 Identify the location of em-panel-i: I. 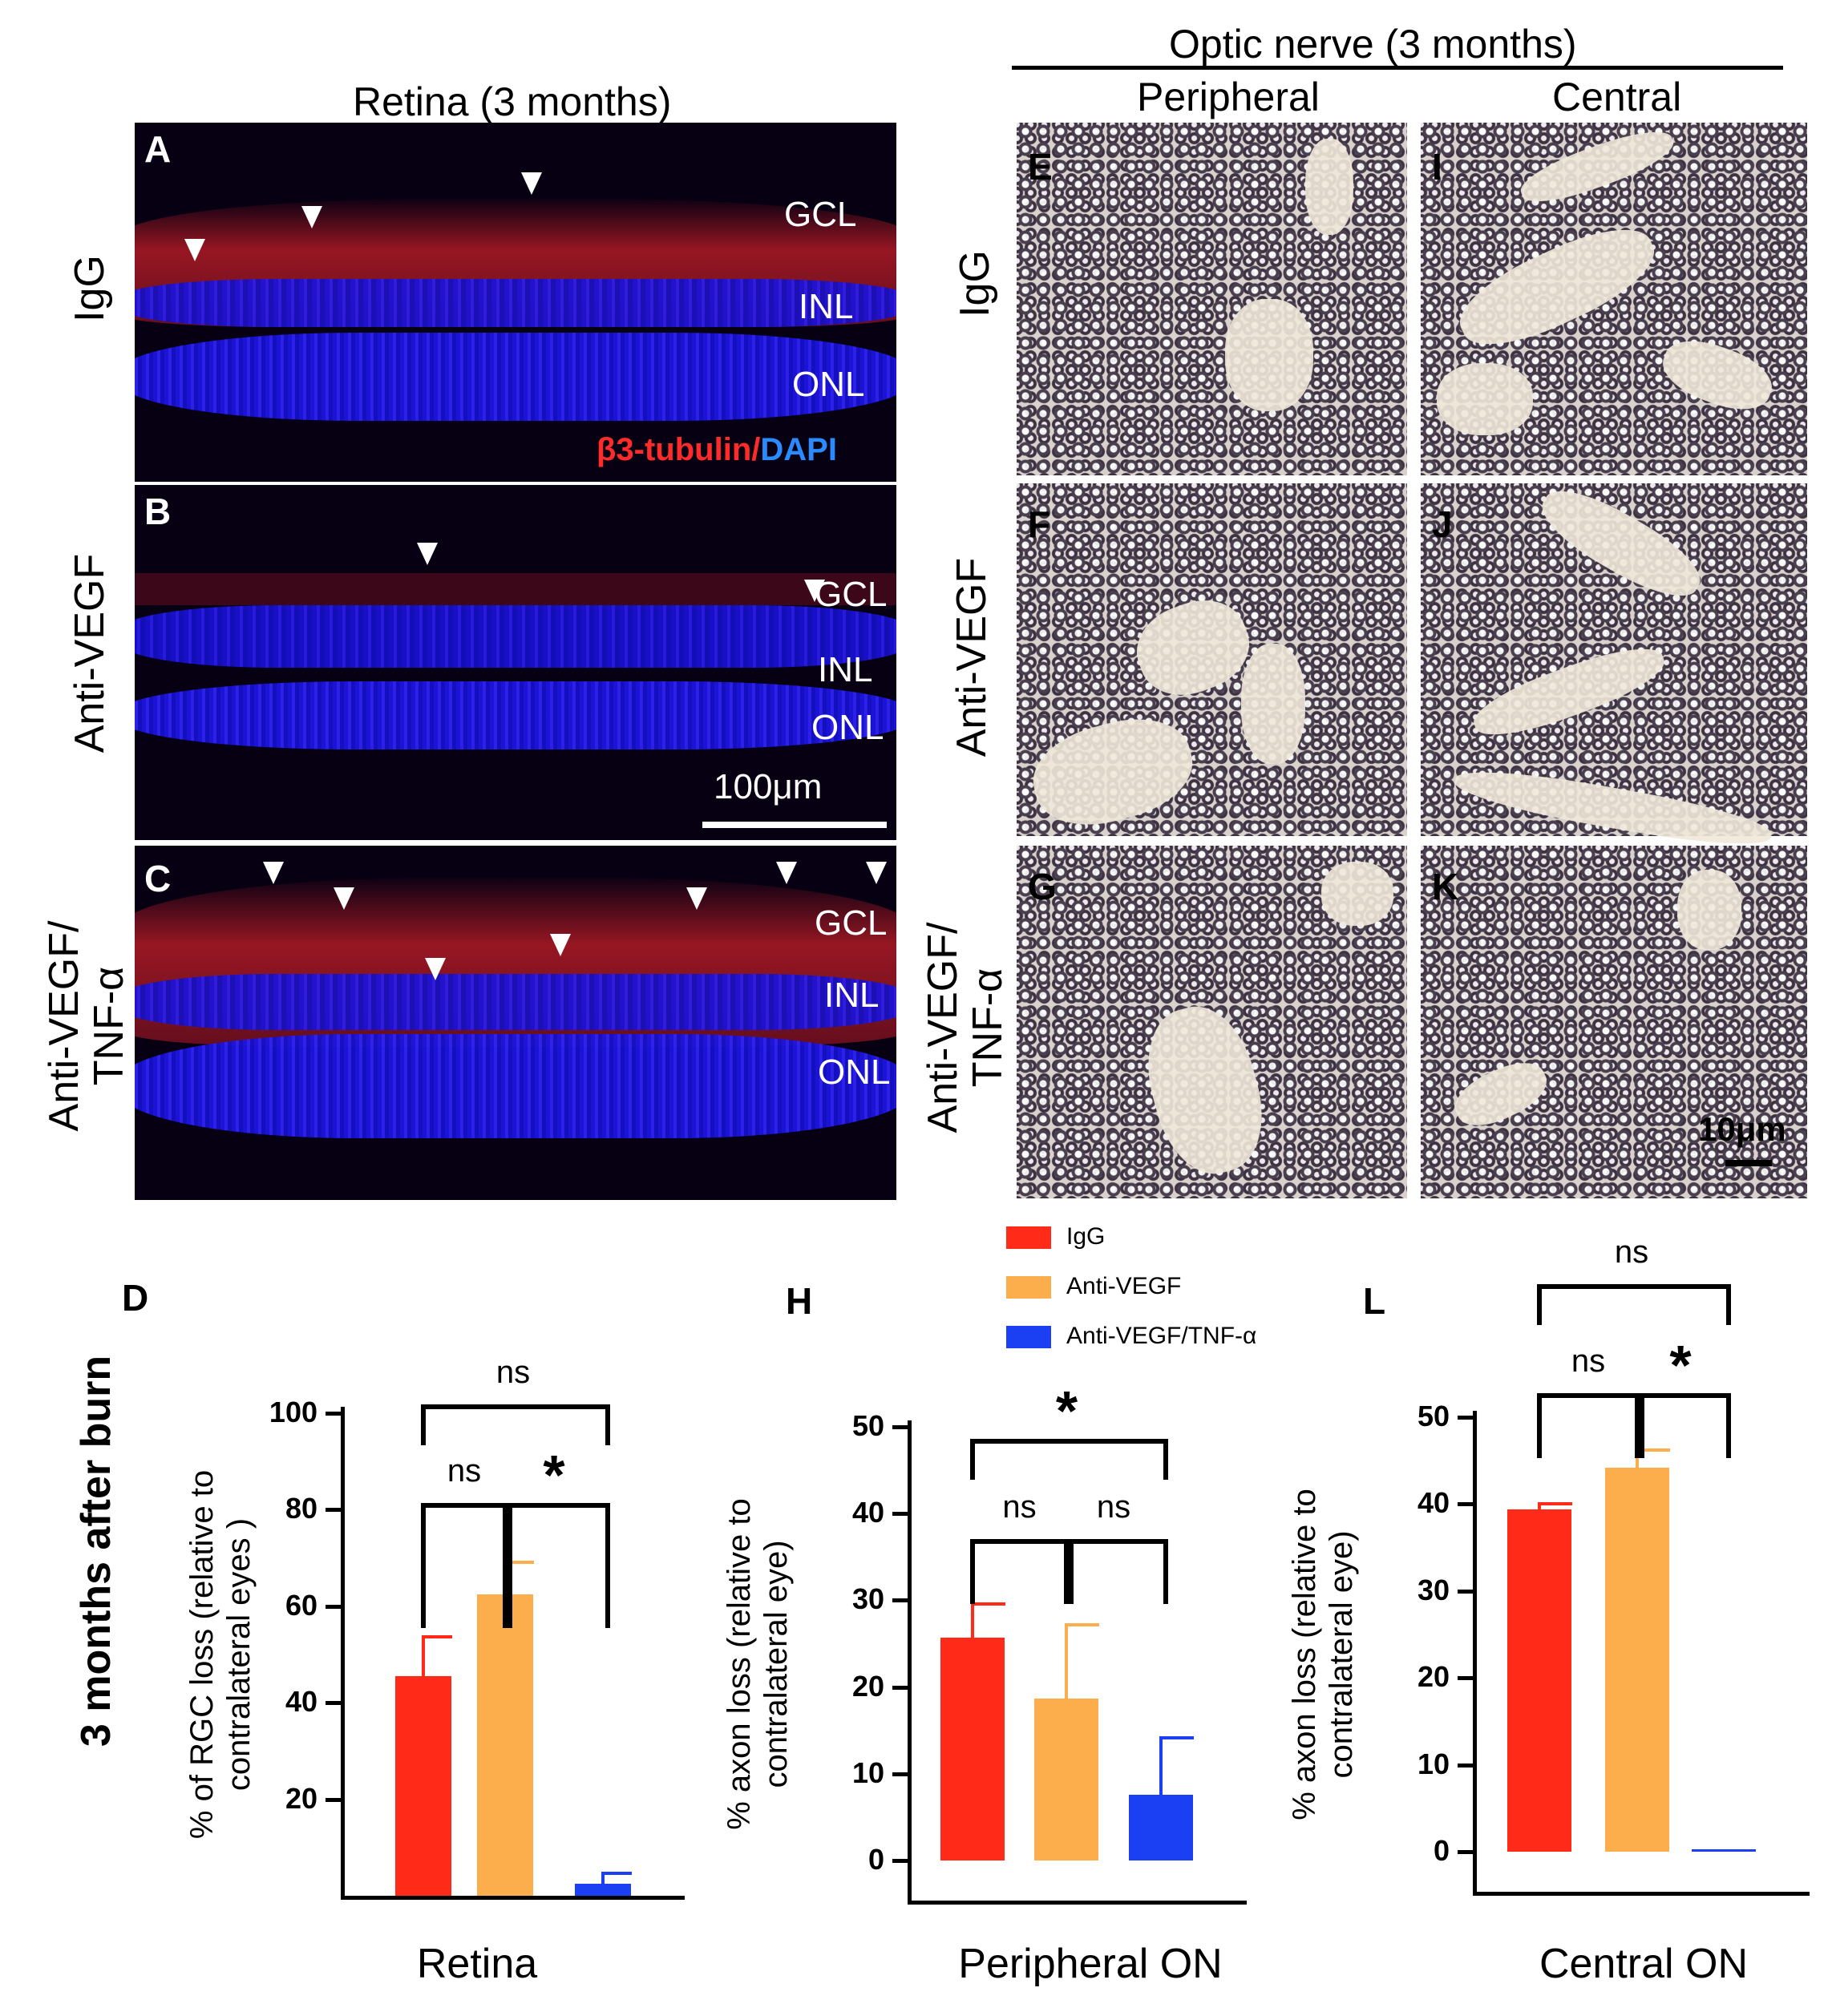
(1614, 297).